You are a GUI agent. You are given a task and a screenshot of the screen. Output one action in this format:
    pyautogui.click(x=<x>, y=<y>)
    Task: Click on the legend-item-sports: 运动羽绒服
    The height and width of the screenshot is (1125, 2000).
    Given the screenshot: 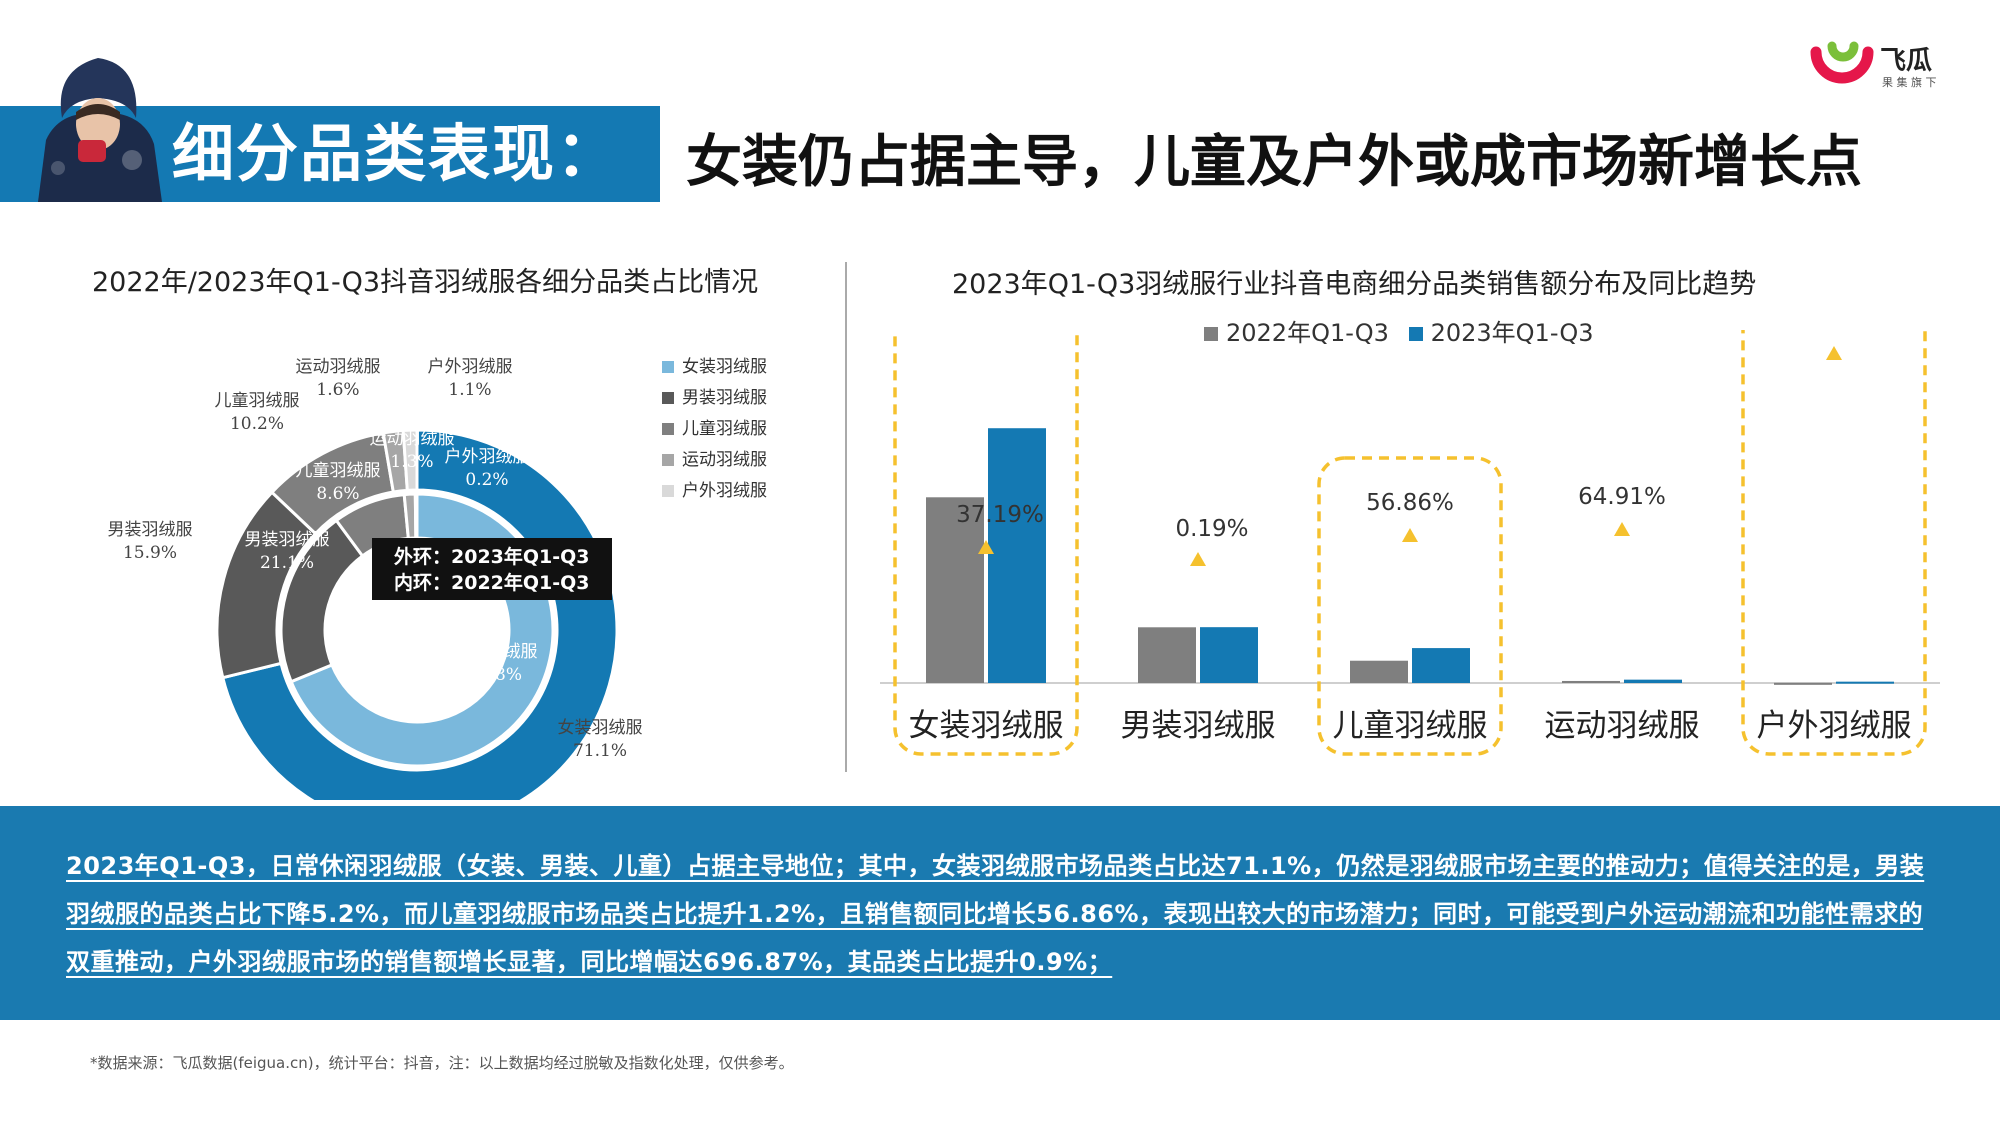 What is the action you would take?
    pyautogui.click(x=714, y=457)
    